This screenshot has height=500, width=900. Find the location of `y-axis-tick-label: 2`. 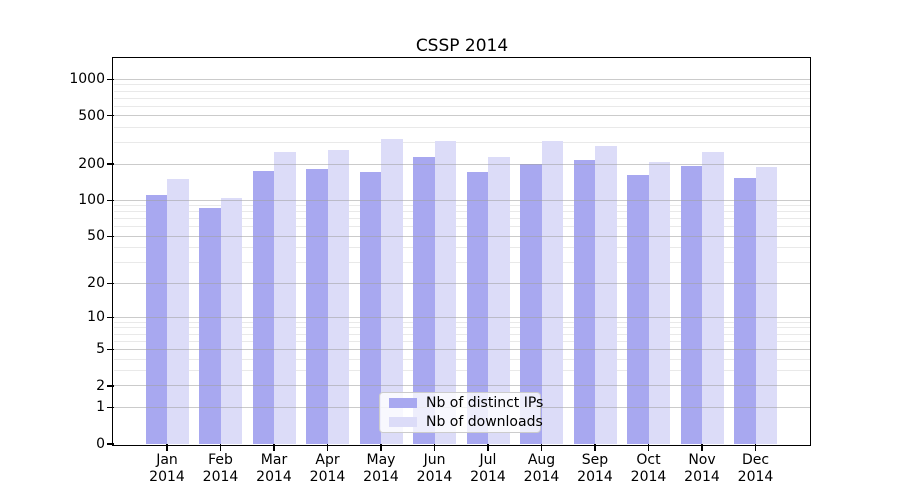

y-axis-tick-label: 2 is located at coordinates (100, 385).